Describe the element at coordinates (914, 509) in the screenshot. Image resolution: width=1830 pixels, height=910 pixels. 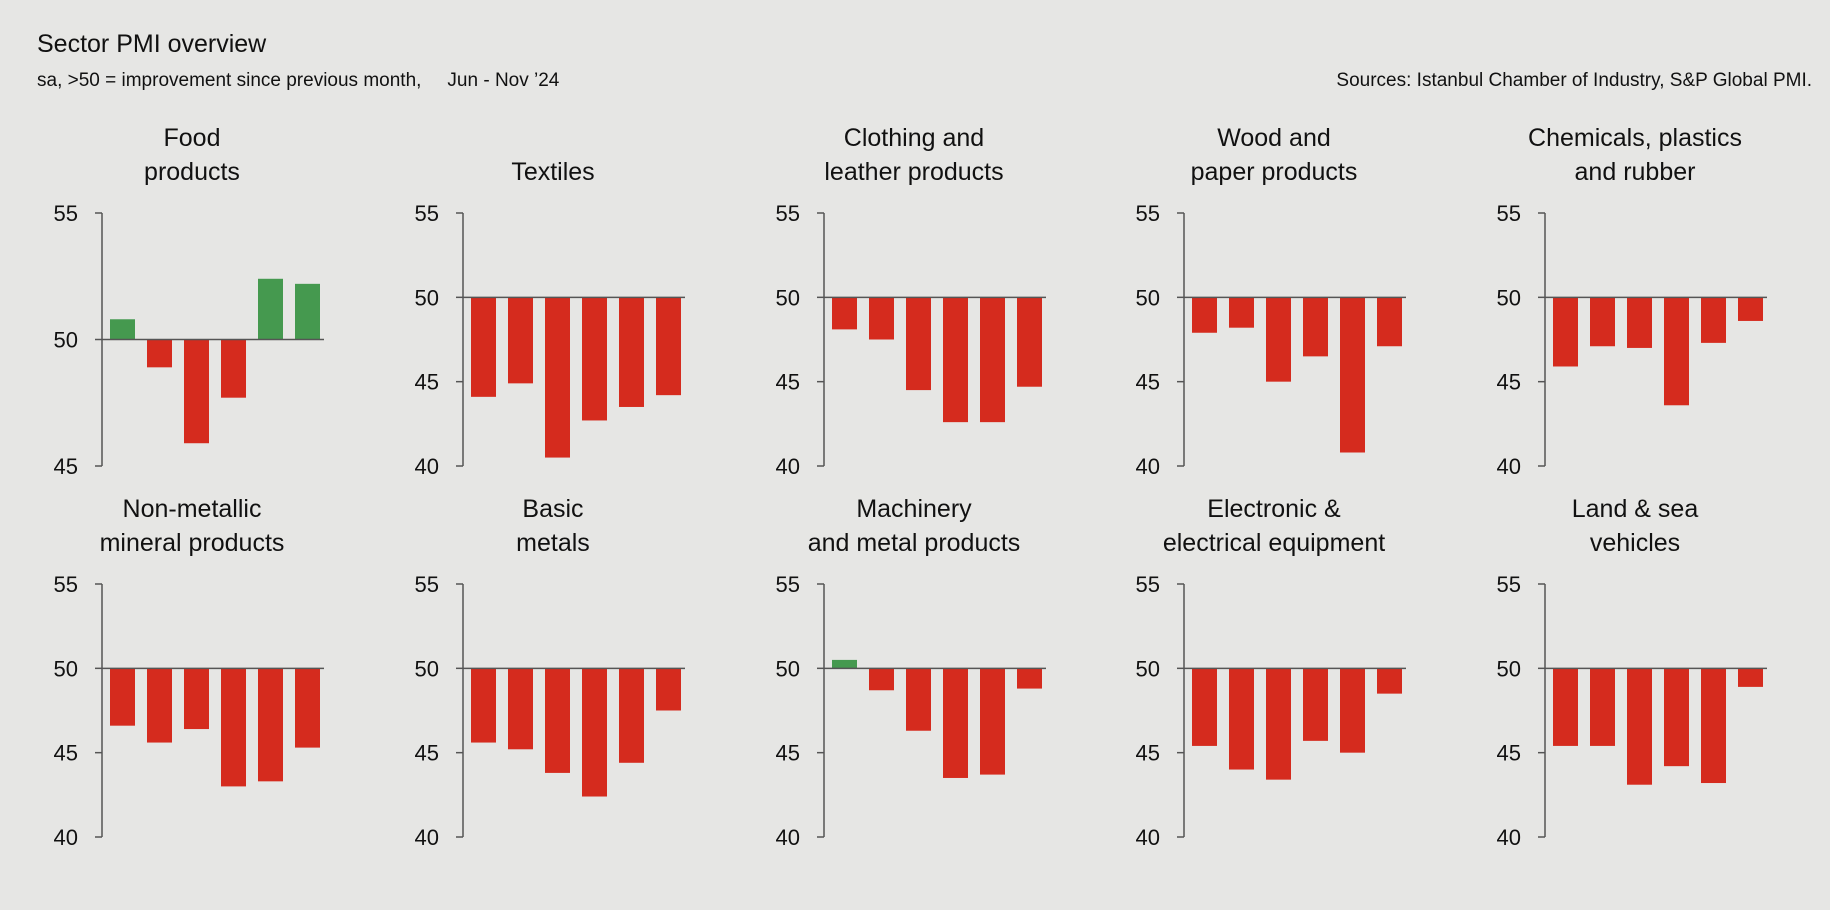
I see `panel-title: Machinery` at that location.